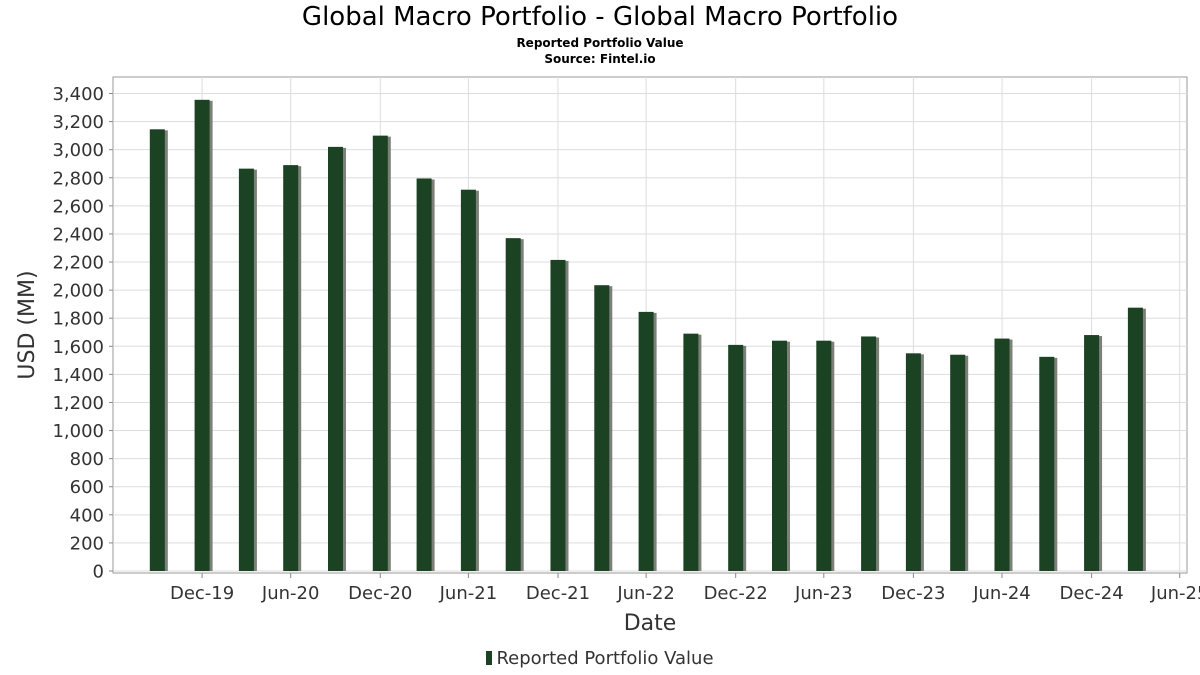 Image resolution: width=1200 pixels, height=675 pixels. Describe the element at coordinates (78, 375) in the screenshot. I see `y-tick-label: 1,400` at that location.